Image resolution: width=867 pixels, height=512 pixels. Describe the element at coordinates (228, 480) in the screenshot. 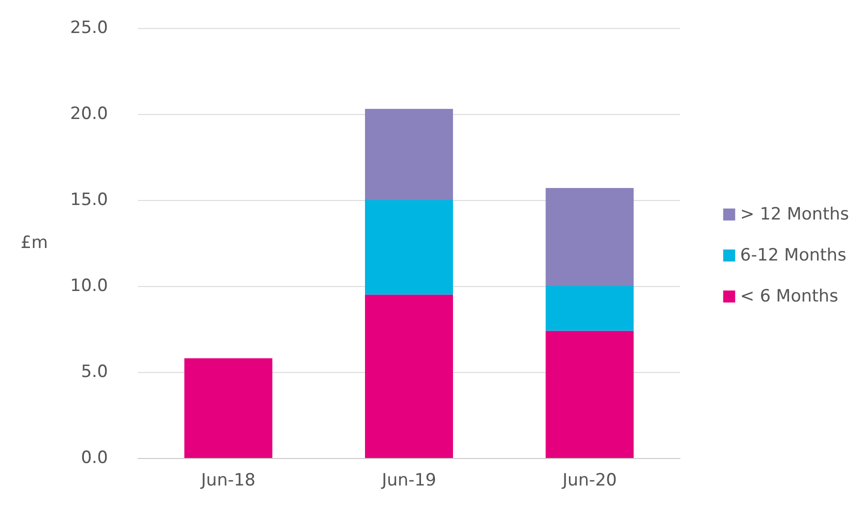

I see `x-tick-label: Jun-18` at that location.